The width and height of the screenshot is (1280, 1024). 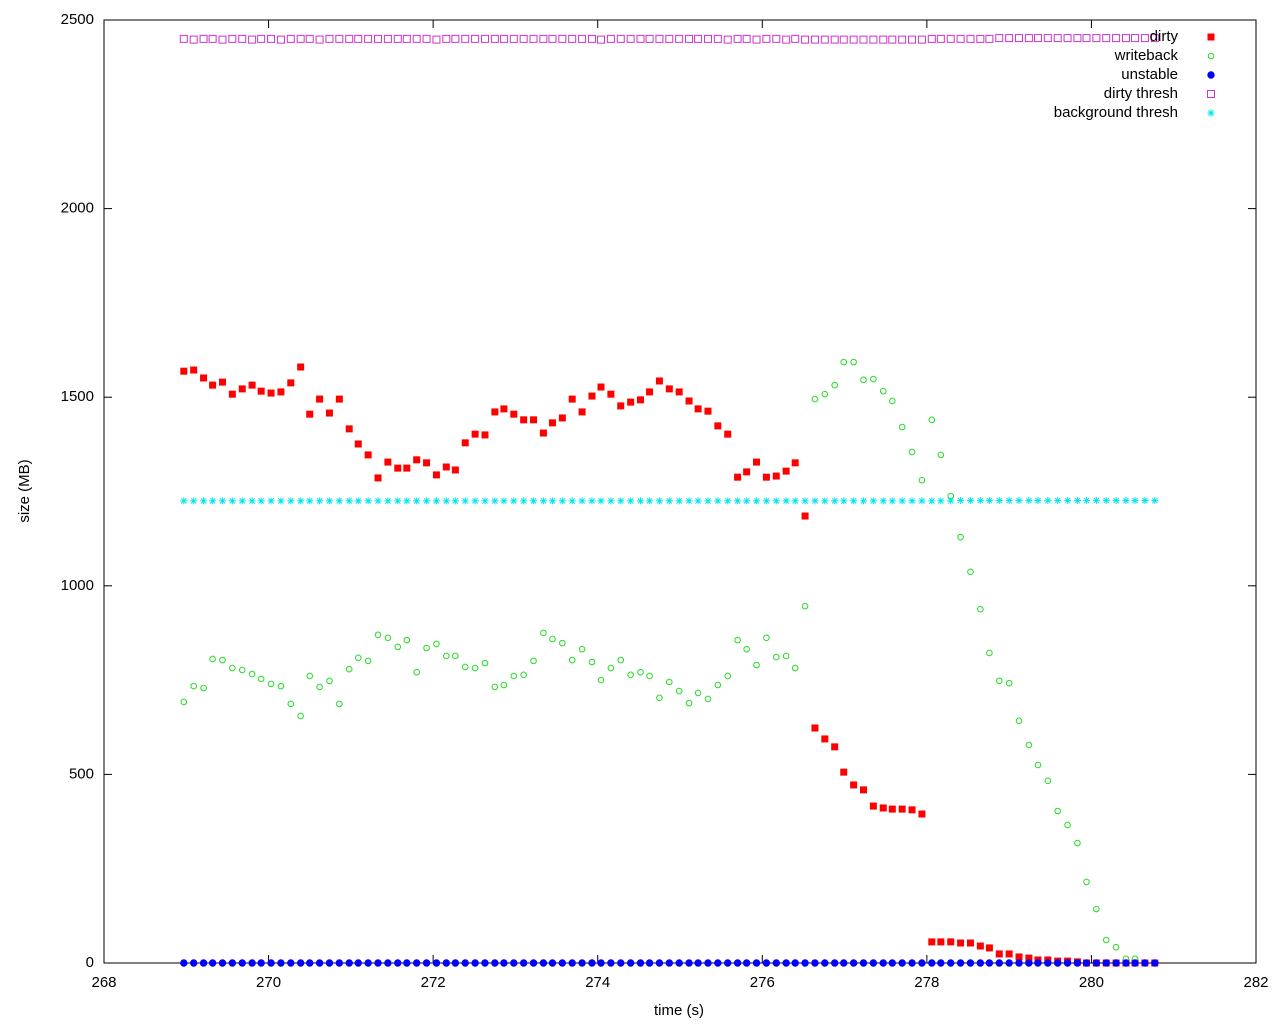 What do you see at coordinates (1141, 93) in the screenshot?
I see `legend-label: dirty thresh` at bounding box center [1141, 93].